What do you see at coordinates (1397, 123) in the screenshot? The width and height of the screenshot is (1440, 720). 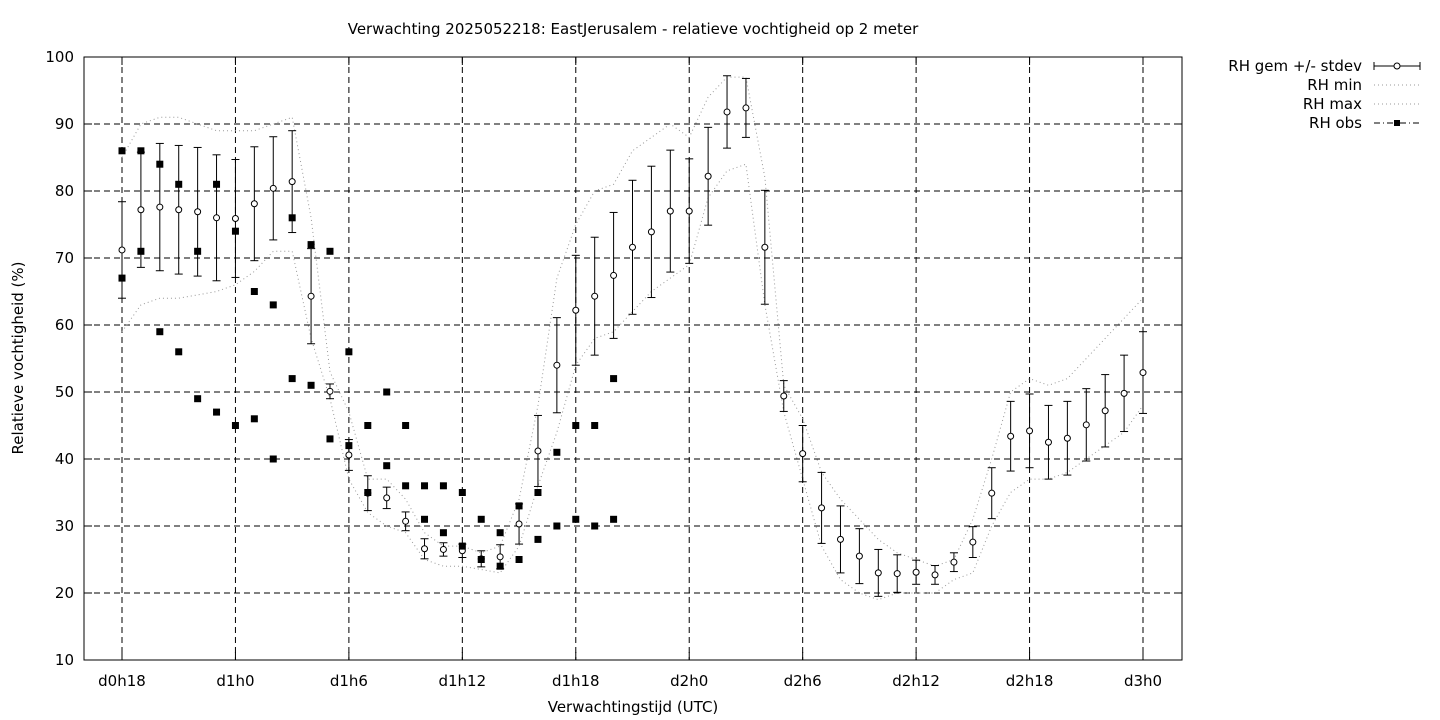 I see `legend-swatch-obs` at bounding box center [1397, 123].